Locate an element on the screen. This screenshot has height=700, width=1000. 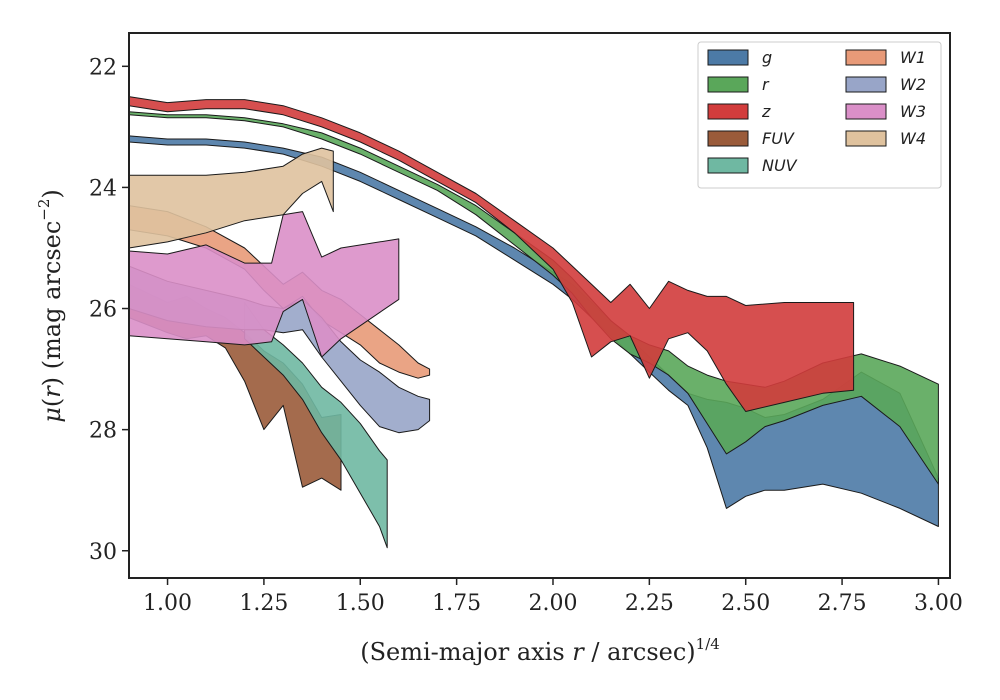
x-axis: 1.00 1.25 1.50 1.75 2.00 2.25 2.50 2.75 3.00 is located at coordinates (553, 597).